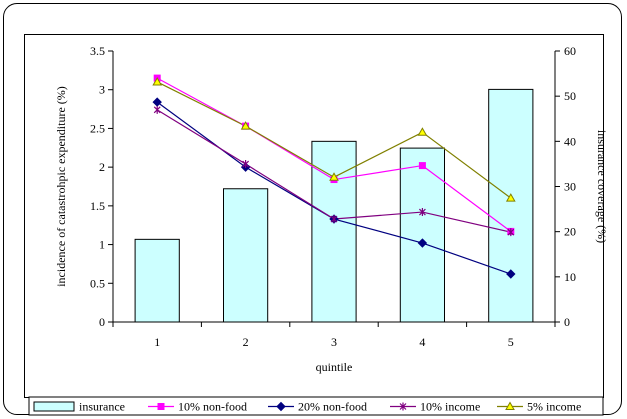 The height and width of the screenshot is (419, 627). Describe the element at coordinates (246, 342) in the screenshot. I see `x-tick-label: 2` at that location.